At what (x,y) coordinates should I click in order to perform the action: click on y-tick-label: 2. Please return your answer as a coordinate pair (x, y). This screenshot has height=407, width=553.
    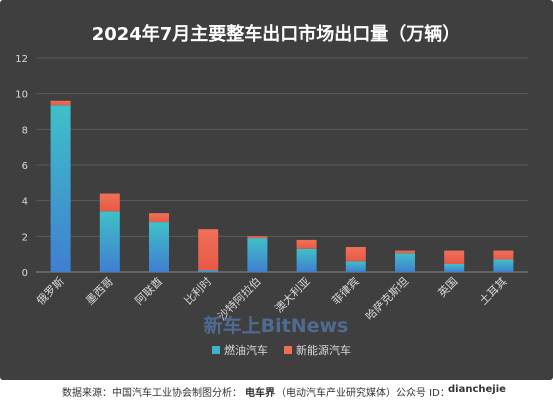
    Looking at the image, I should click on (25, 237).